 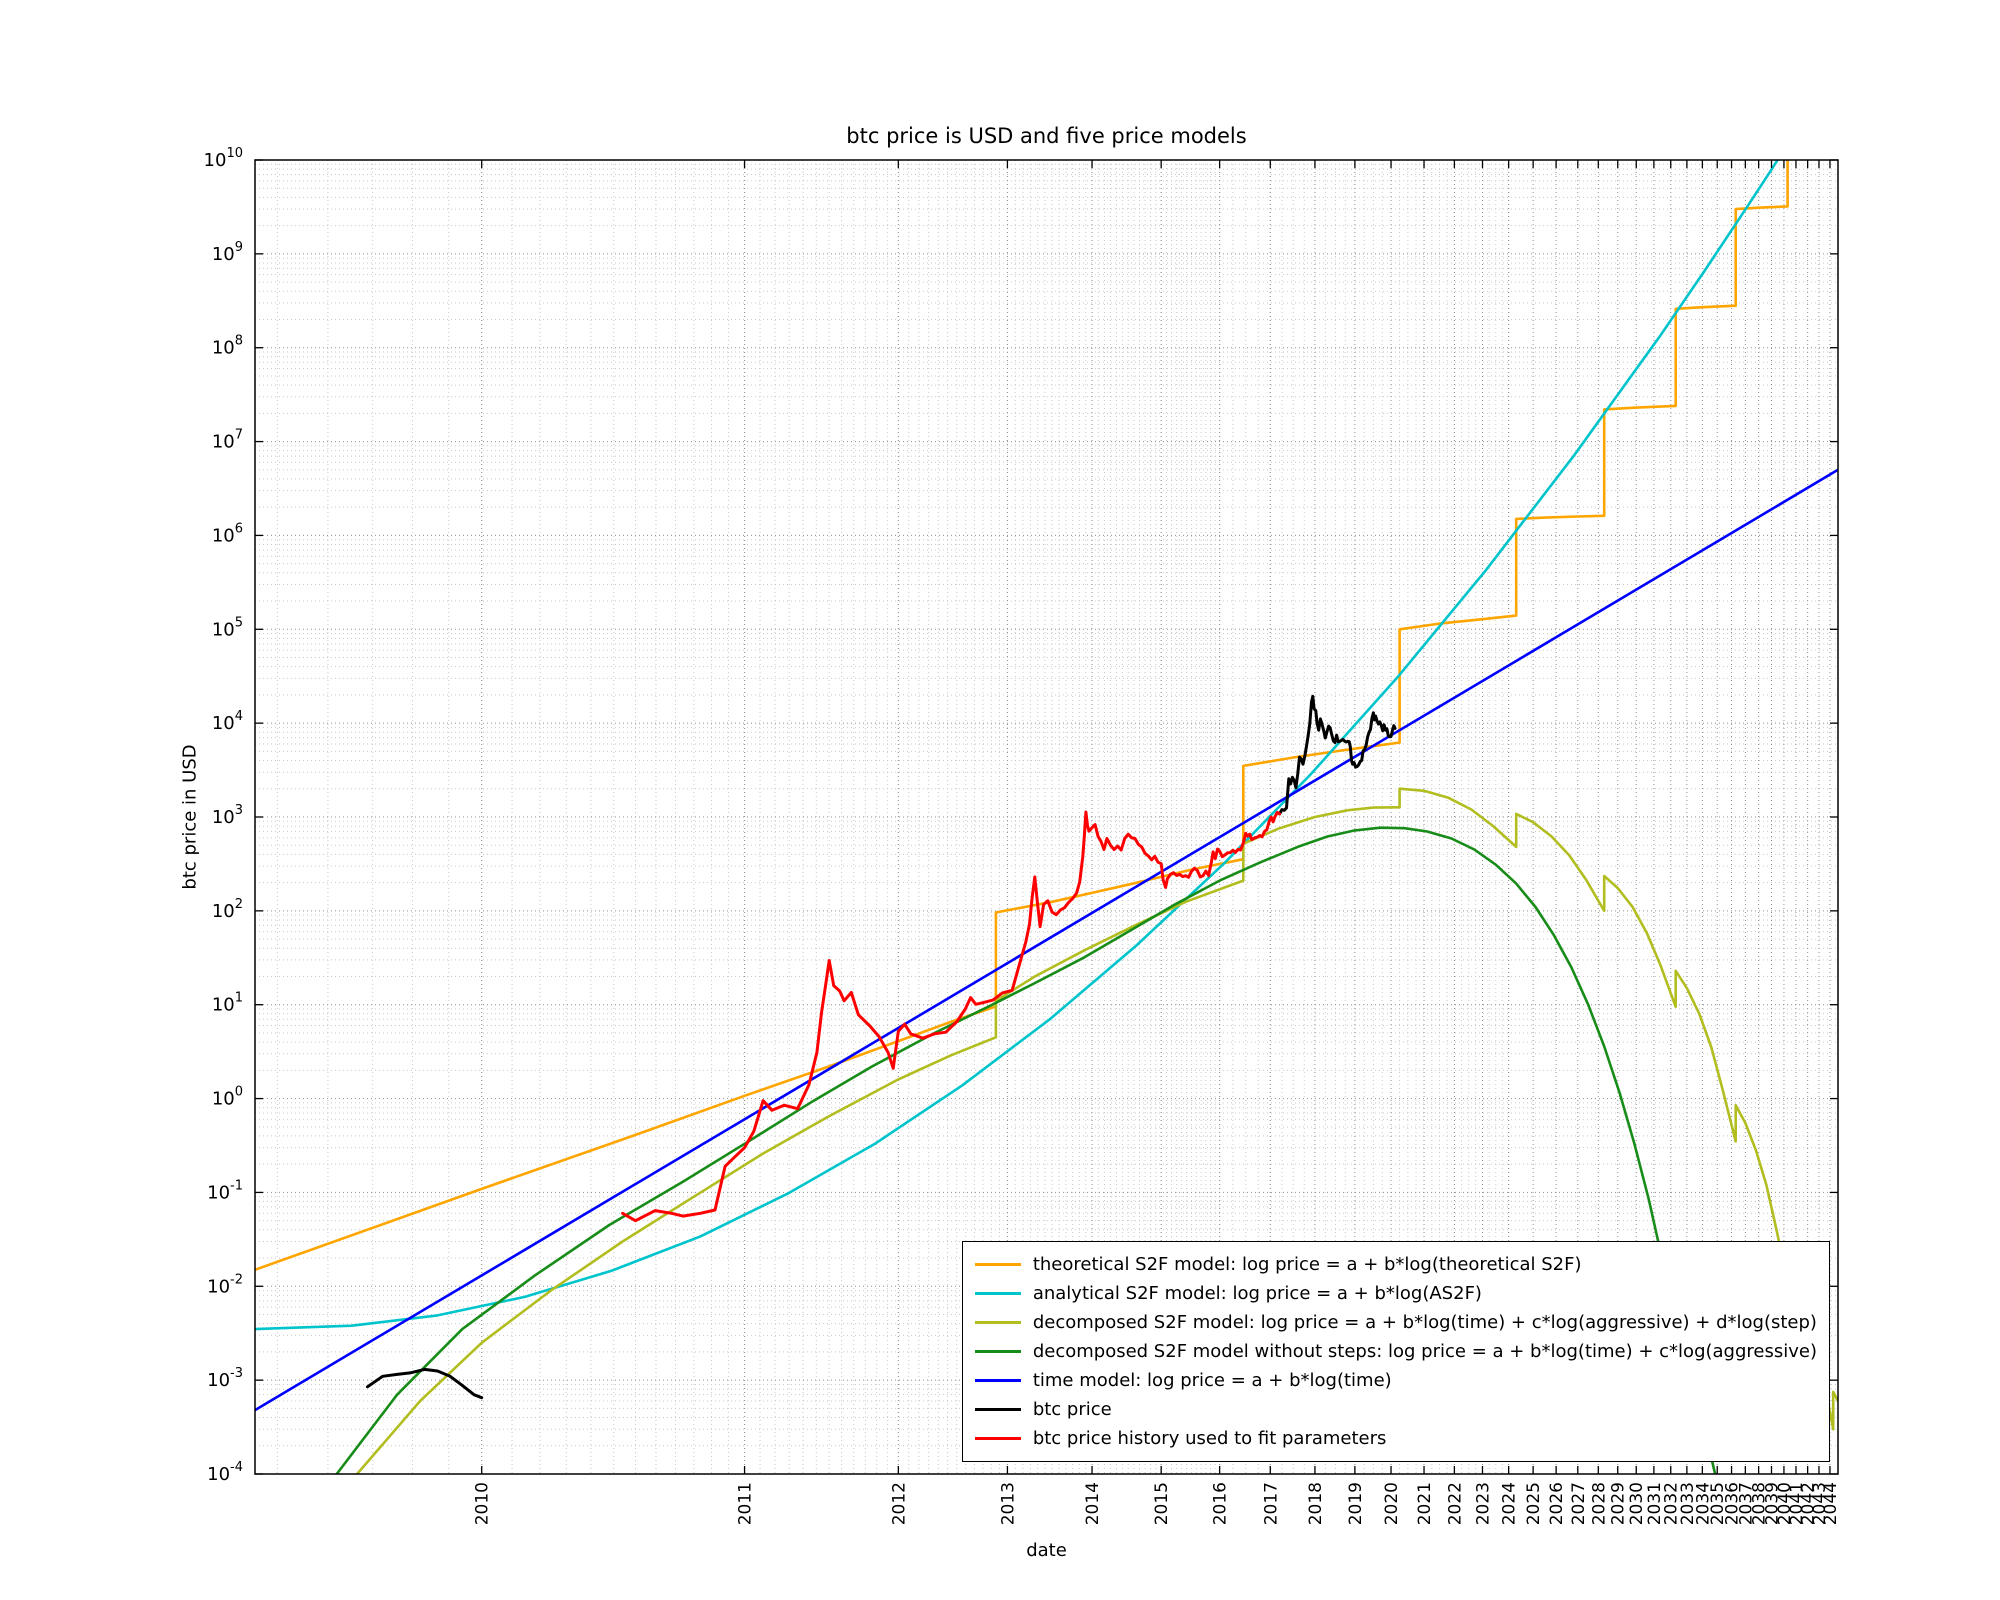 What do you see at coordinates (1212, 1380) in the screenshot?
I see `legend-label: time model: log price = a + b*log(time)` at bounding box center [1212, 1380].